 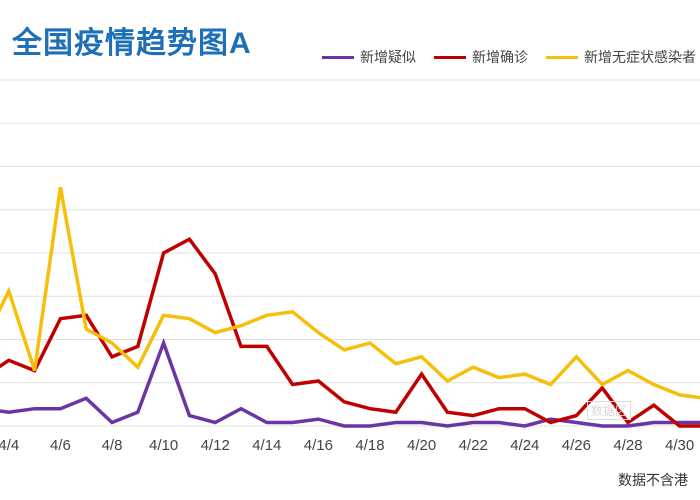 What do you see at coordinates (163, 445) in the screenshot?
I see `x-tick-label: 4/10` at bounding box center [163, 445].